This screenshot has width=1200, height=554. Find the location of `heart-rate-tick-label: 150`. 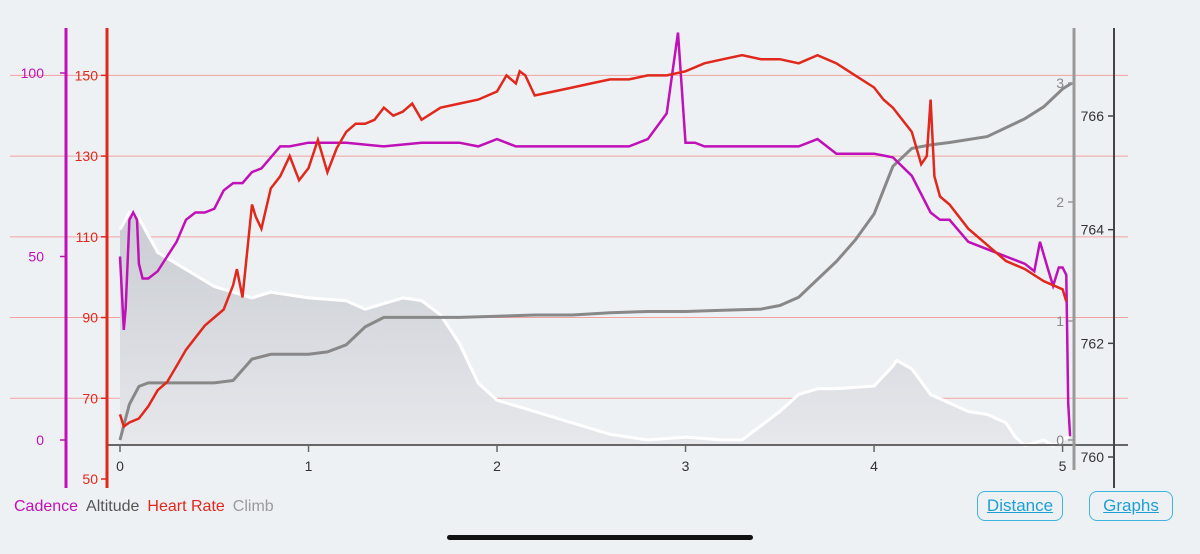

heart-rate-tick-label: 150 is located at coordinates (87, 75).